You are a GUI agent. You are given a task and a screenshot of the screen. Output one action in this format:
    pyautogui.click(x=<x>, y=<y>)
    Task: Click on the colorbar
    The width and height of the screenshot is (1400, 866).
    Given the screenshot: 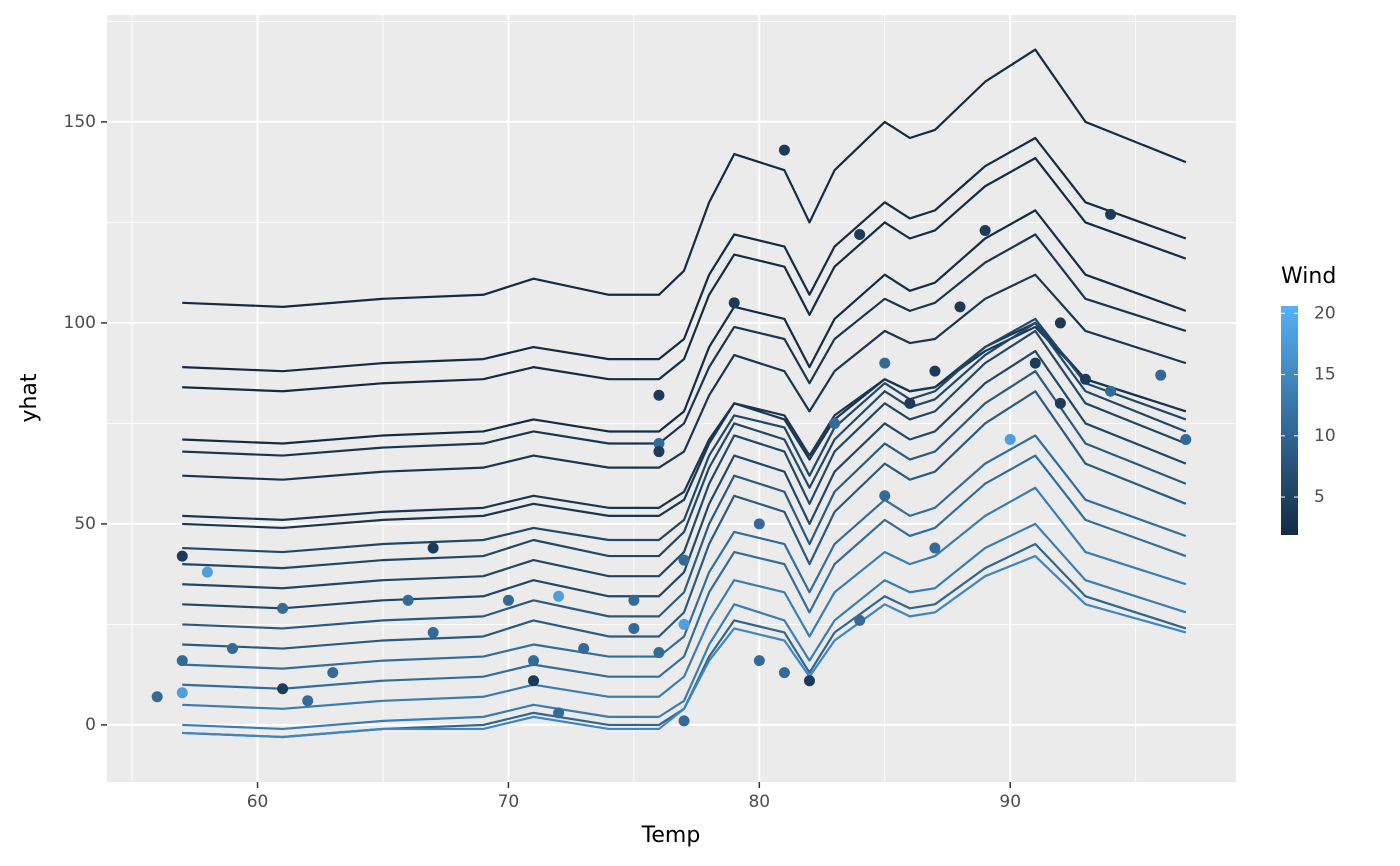 What is the action you would take?
    pyautogui.click(x=1289, y=420)
    